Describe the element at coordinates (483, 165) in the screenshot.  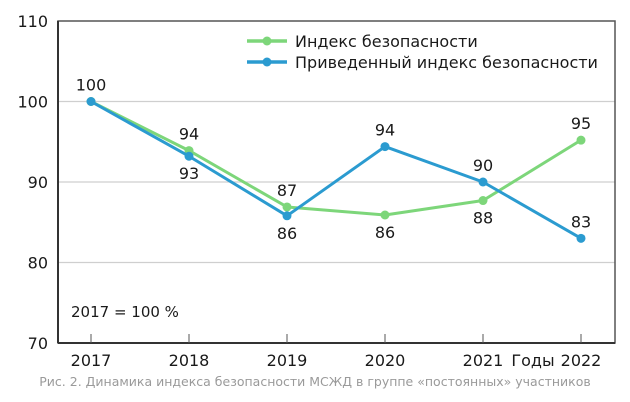
I see `data-label: 90` at that location.